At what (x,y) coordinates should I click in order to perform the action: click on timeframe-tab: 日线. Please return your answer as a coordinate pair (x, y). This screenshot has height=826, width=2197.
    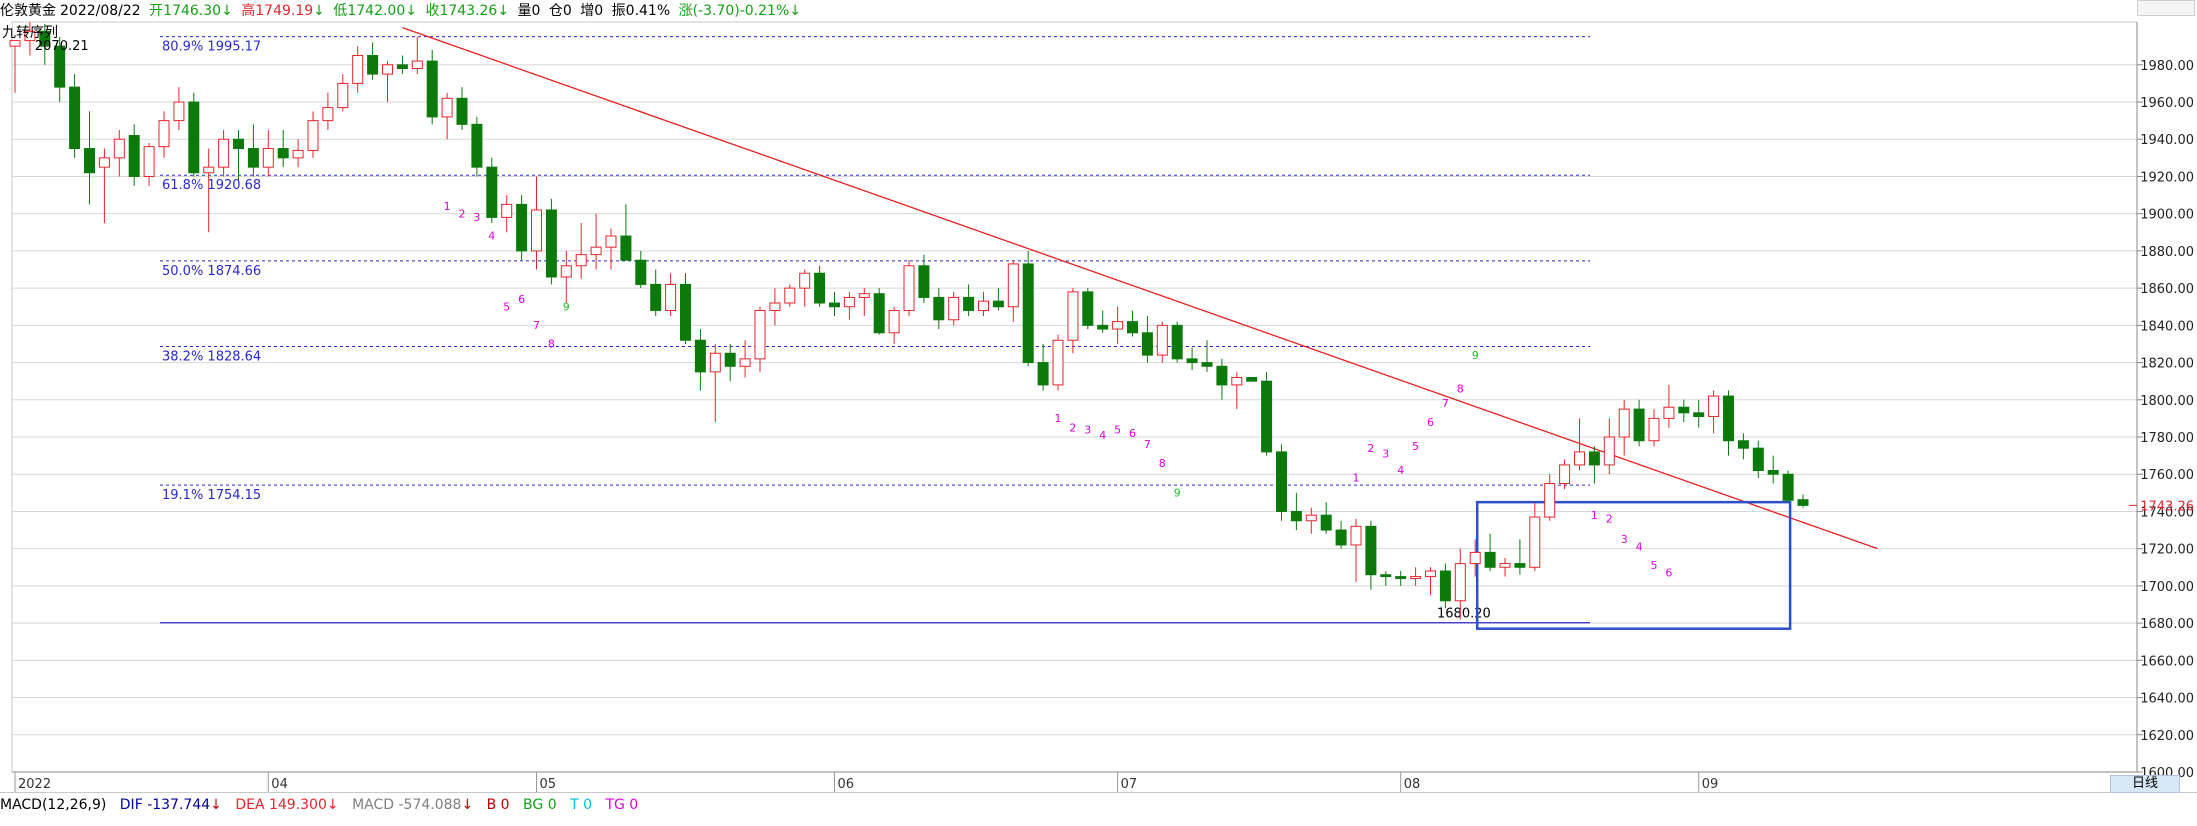
    Looking at the image, I should click on (2145, 784).